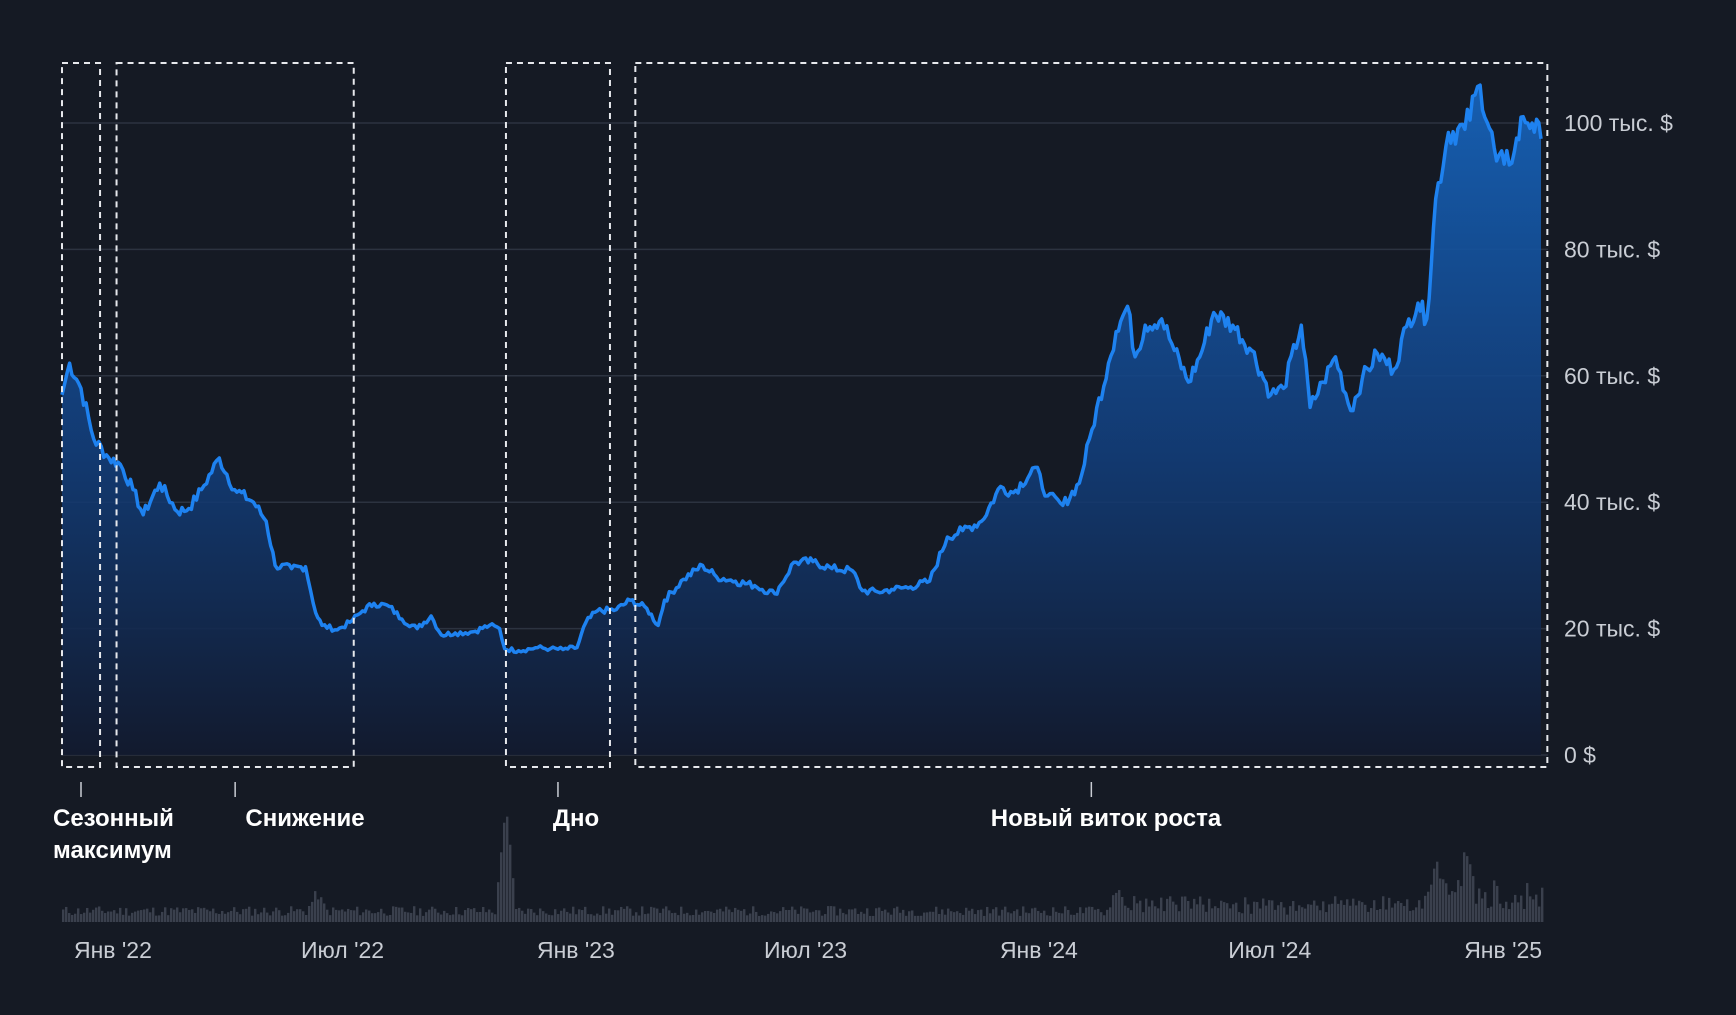 This screenshot has height=1015, width=1736. Describe the element at coordinates (1269, 950) in the screenshot. I see `x-tick-label: Июл '24` at that location.